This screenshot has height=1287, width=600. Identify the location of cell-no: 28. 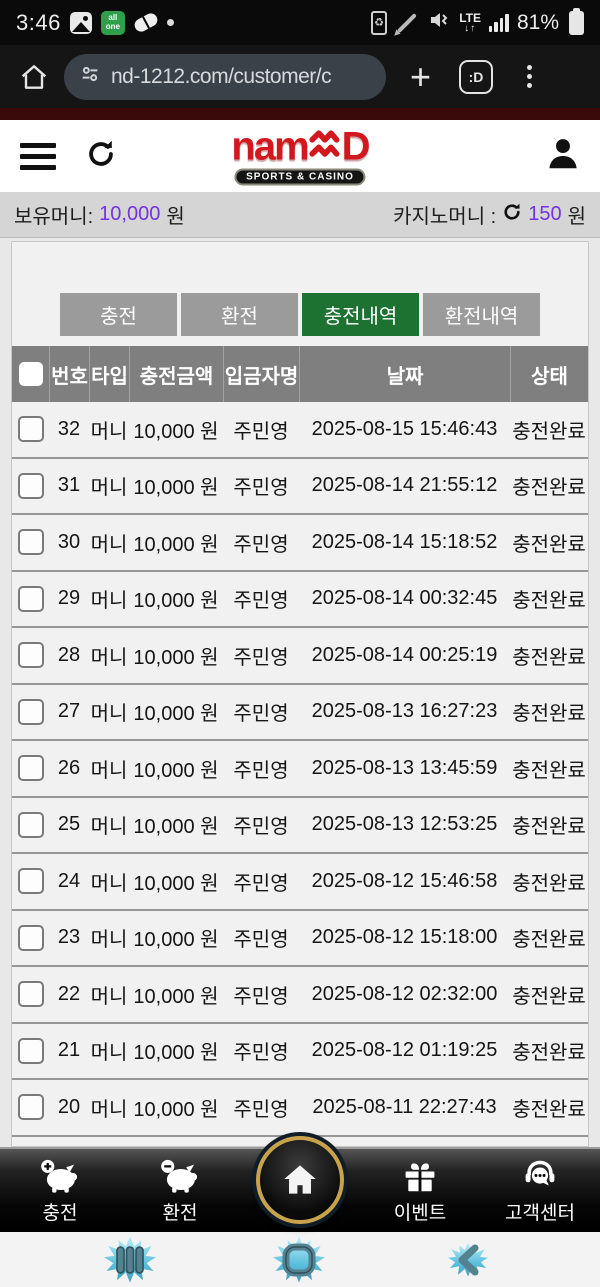
(69, 654).